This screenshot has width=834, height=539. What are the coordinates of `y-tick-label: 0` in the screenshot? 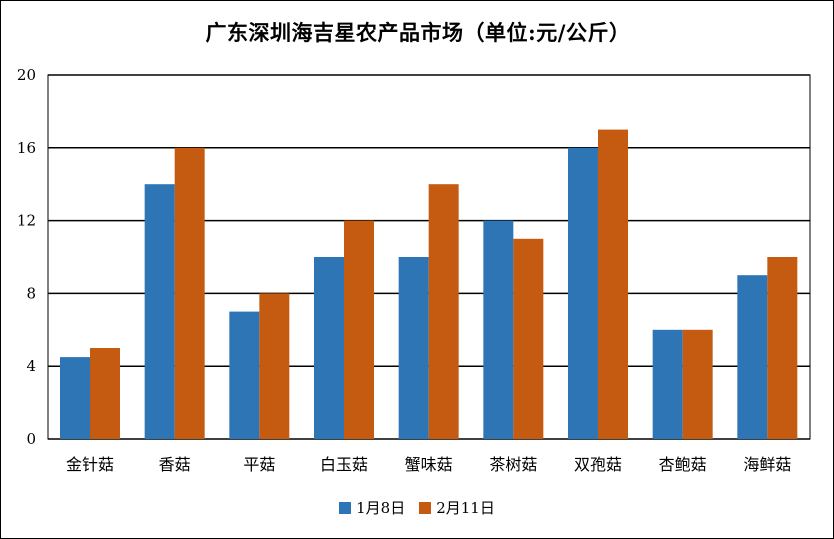 It's located at (31, 439).